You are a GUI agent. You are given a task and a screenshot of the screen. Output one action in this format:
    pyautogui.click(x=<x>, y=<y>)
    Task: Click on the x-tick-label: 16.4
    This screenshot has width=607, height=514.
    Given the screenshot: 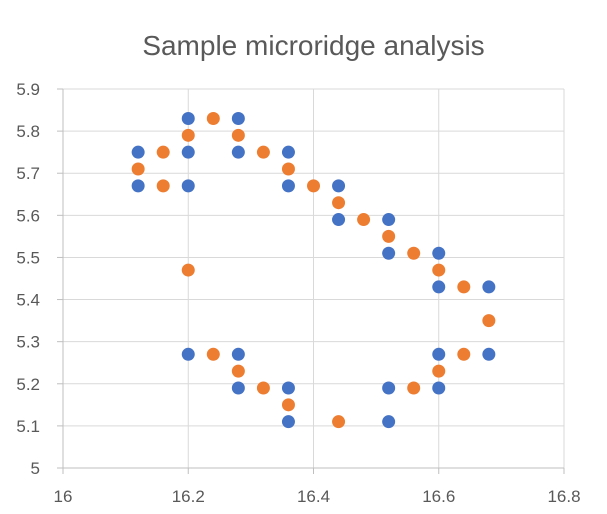 What is the action you would take?
    pyautogui.click(x=313, y=496)
    